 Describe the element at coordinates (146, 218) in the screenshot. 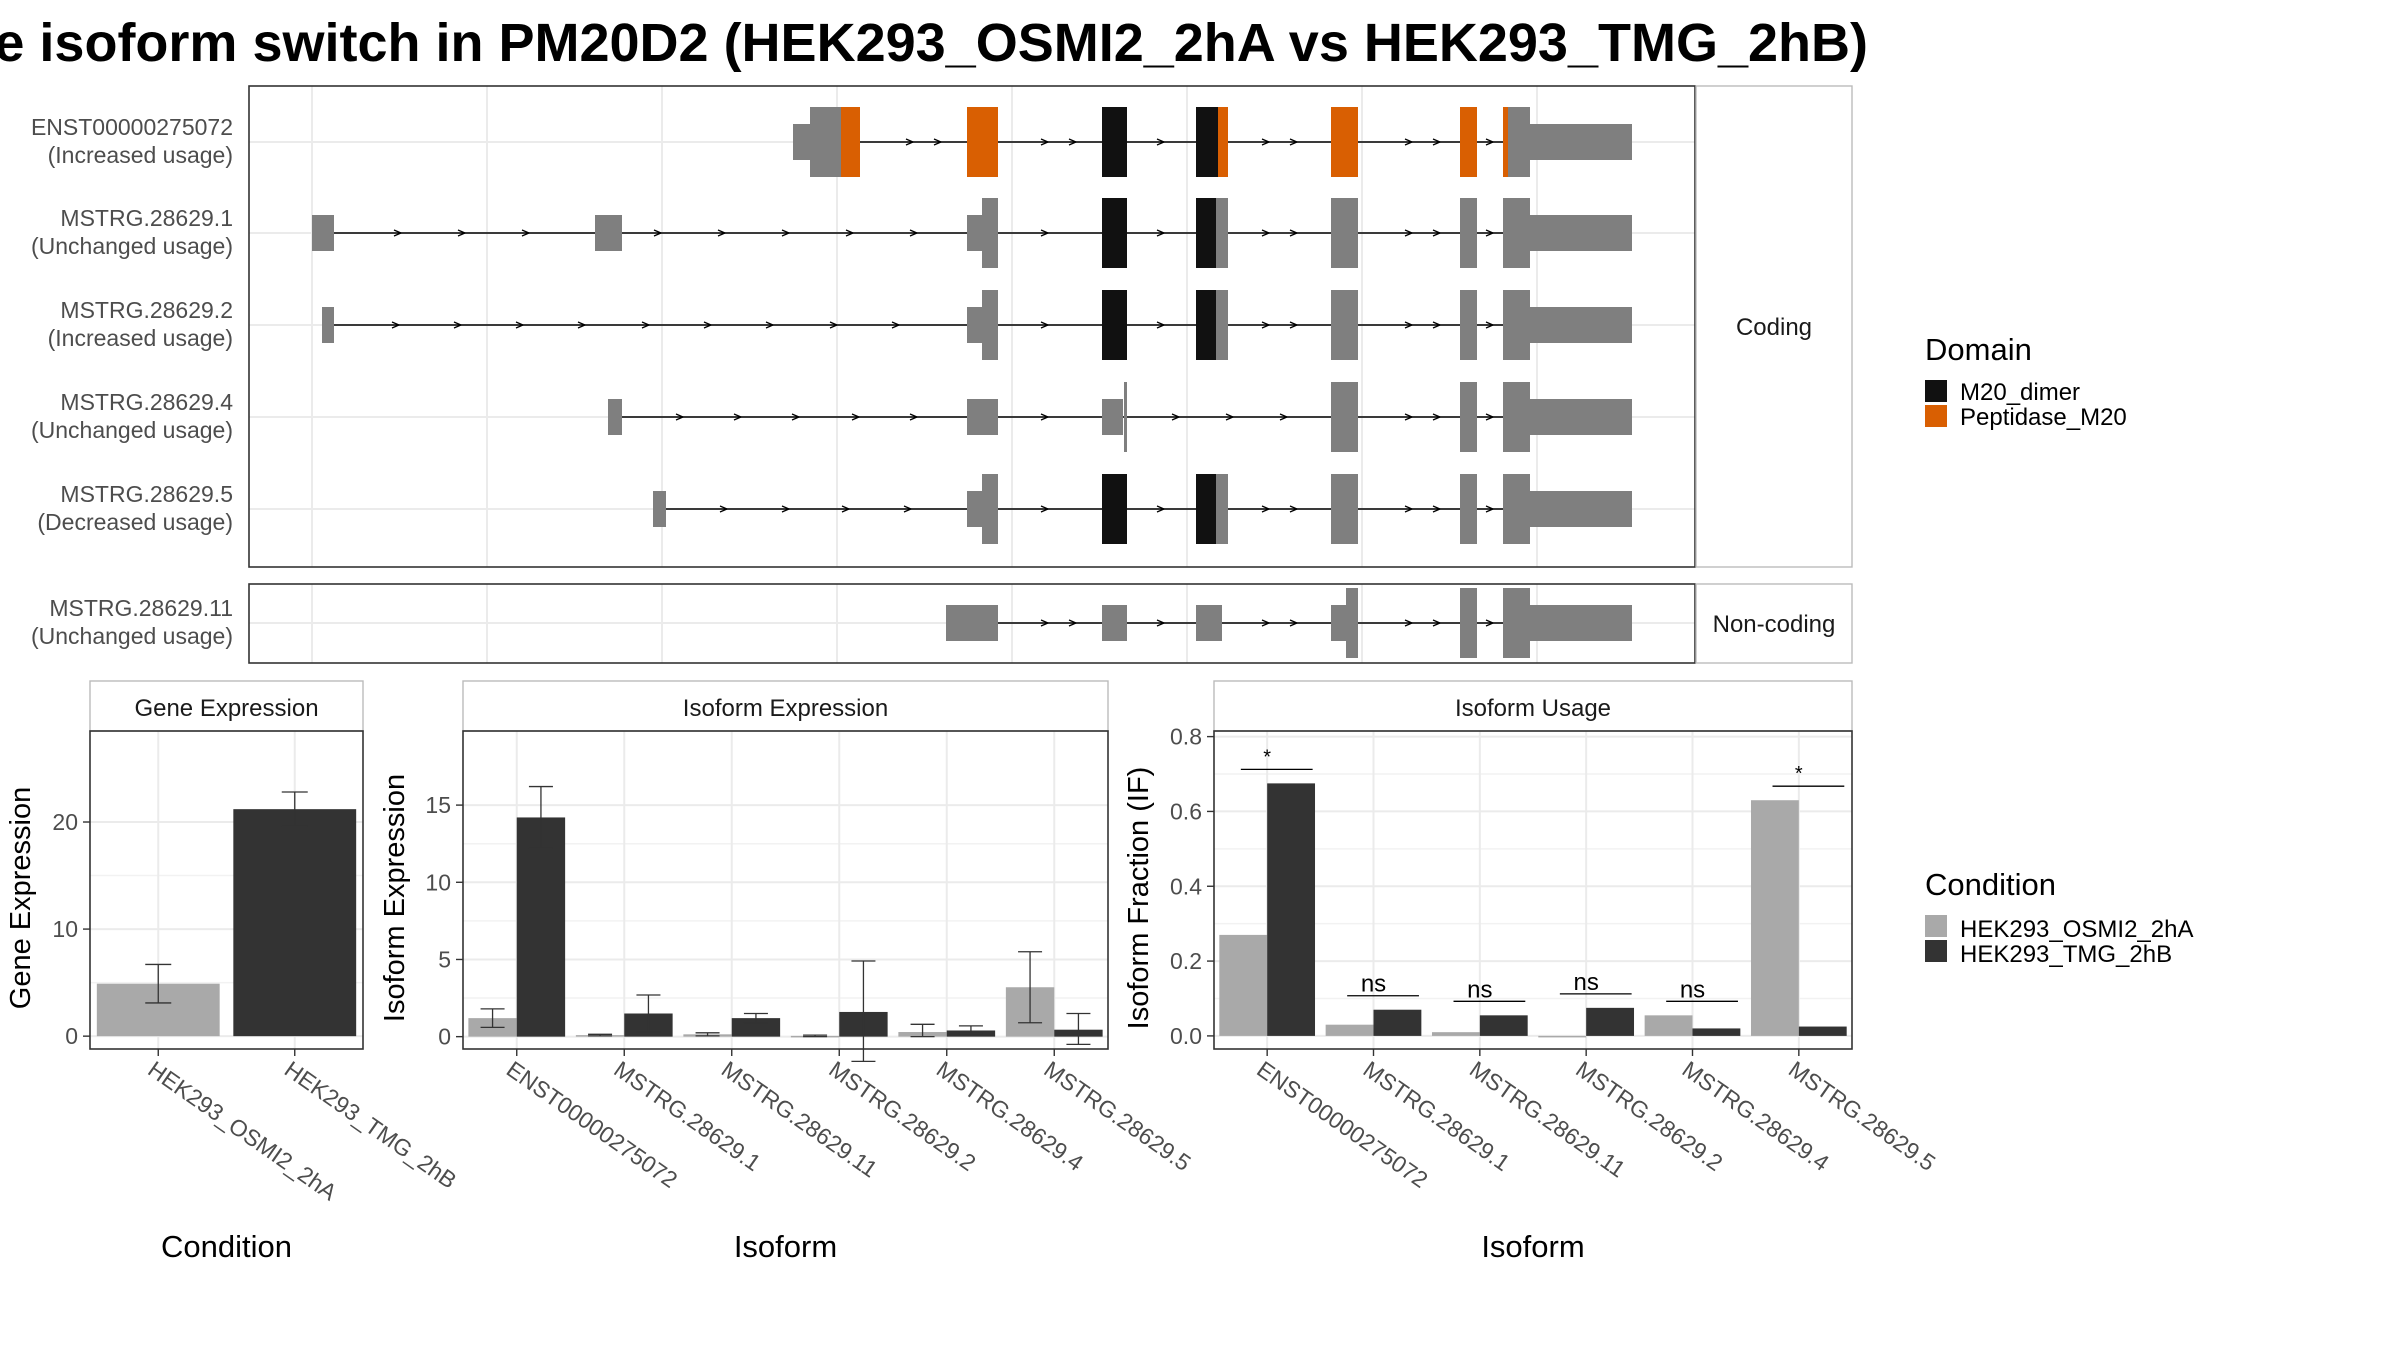

I see `isoform-label: MSTRG.28629.1` at that location.